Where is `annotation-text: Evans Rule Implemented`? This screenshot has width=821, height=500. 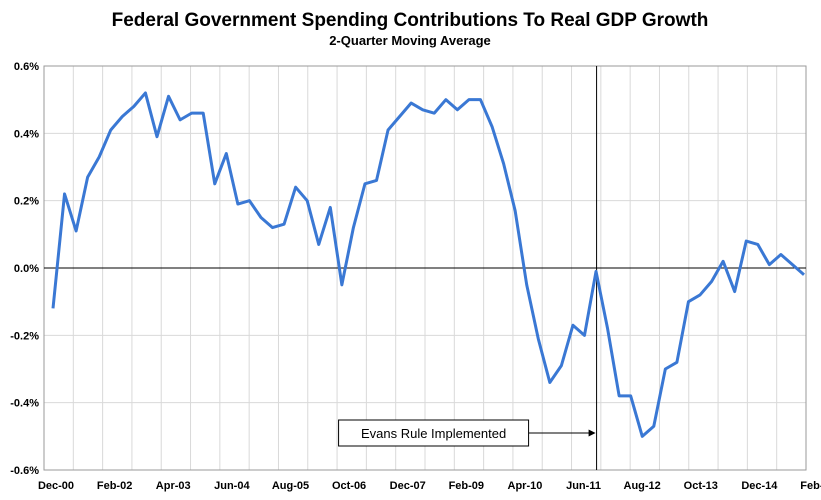
annotation-text: Evans Rule Implemented is located at coordinates (433, 433).